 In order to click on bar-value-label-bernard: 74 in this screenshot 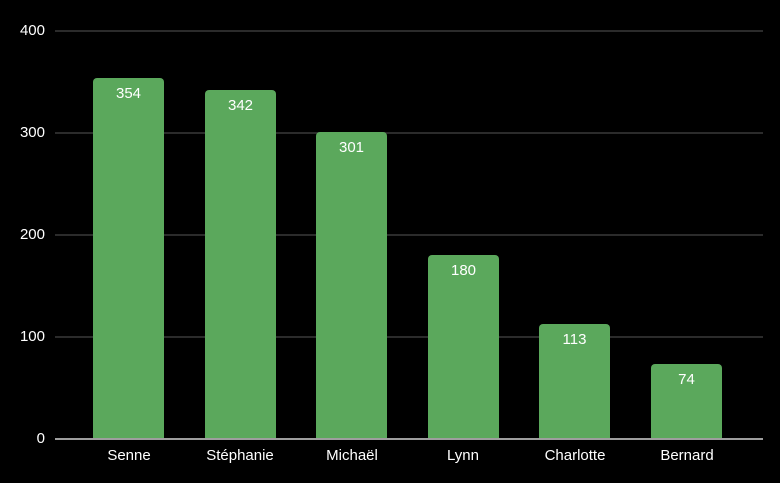, I will do `click(686, 379)`.